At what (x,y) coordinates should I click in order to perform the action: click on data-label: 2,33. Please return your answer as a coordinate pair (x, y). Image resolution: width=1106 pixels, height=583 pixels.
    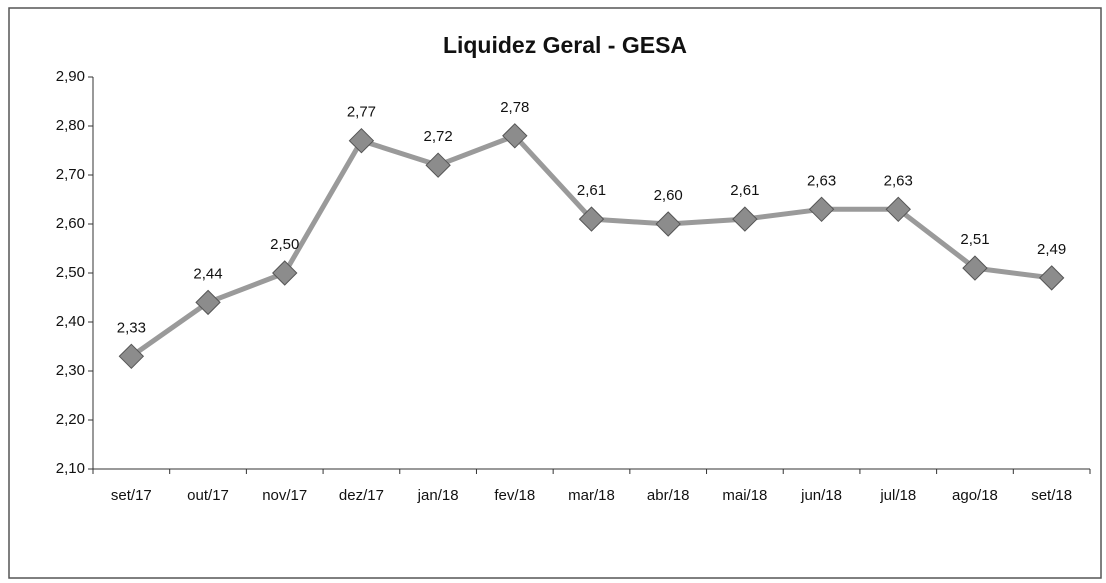
    Looking at the image, I should click on (131, 327).